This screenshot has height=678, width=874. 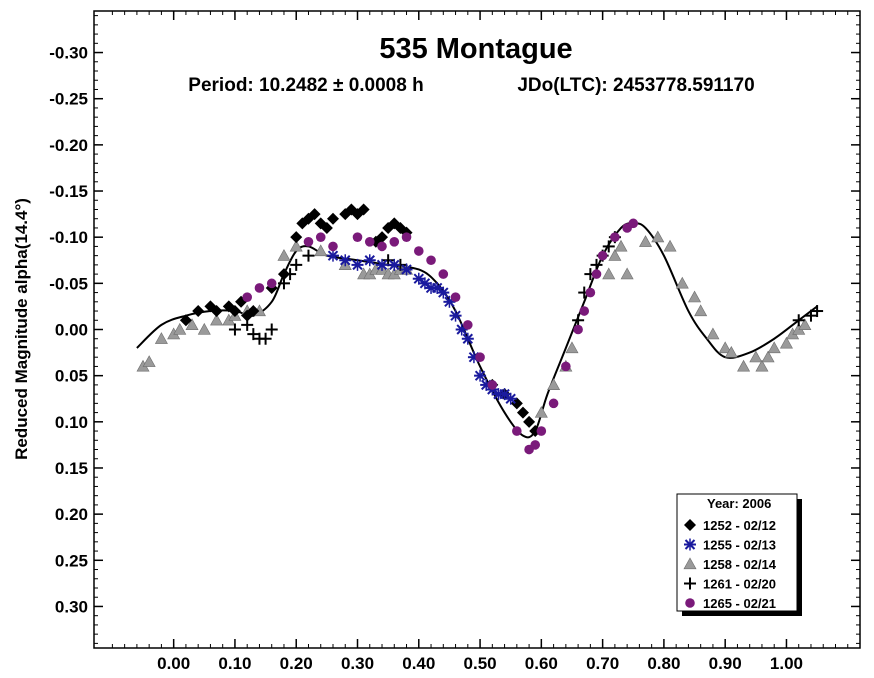 What do you see at coordinates (475, 49) in the screenshot?
I see `chart-title: 535 Montague` at bounding box center [475, 49].